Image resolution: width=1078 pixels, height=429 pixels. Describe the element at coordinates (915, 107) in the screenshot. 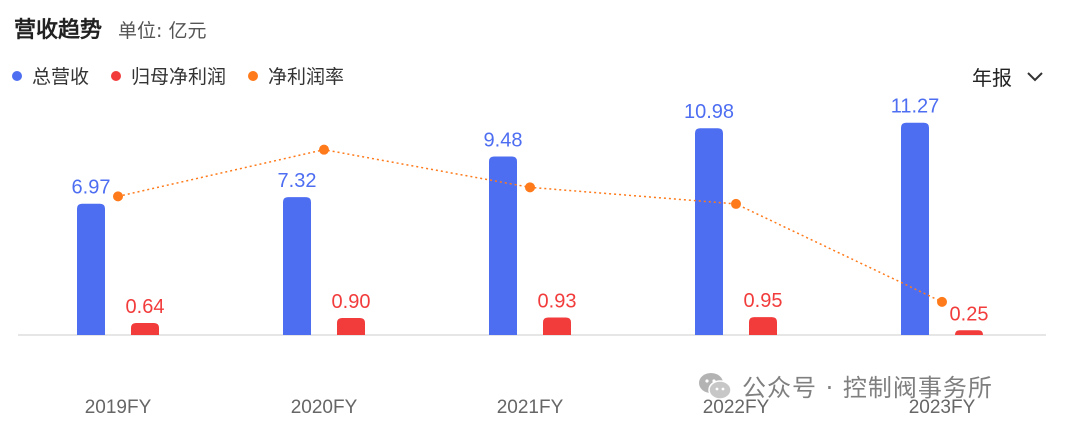

I see `revenue-value-label: 11.27` at that location.